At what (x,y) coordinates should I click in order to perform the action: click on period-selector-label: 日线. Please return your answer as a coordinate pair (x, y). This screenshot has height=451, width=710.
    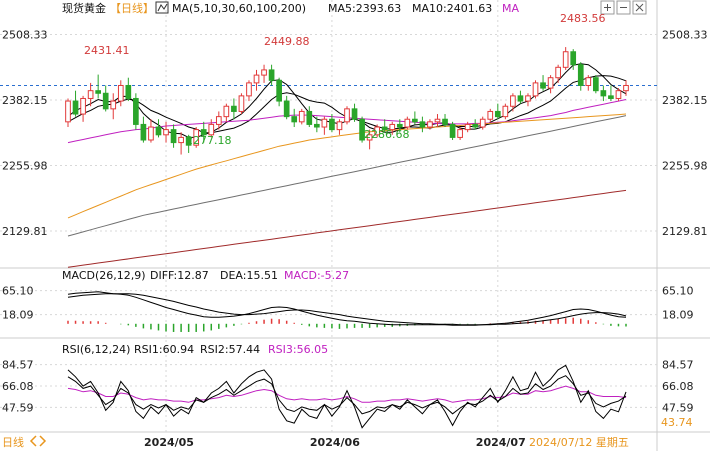
    Looking at the image, I should click on (13, 442).